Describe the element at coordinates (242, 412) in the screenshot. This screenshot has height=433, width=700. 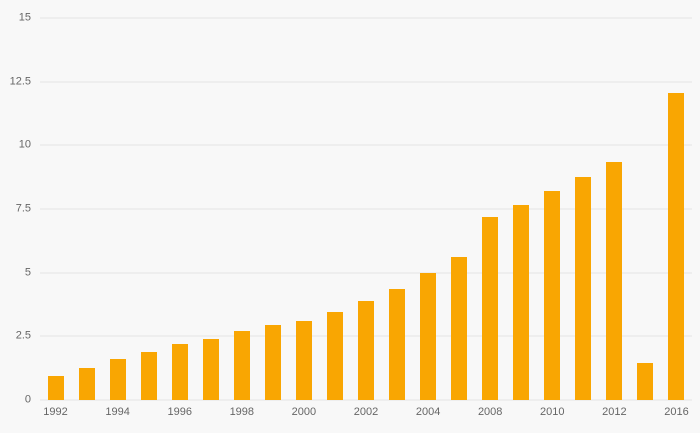
I see `x-tick-label-1998: 1998` at that location.